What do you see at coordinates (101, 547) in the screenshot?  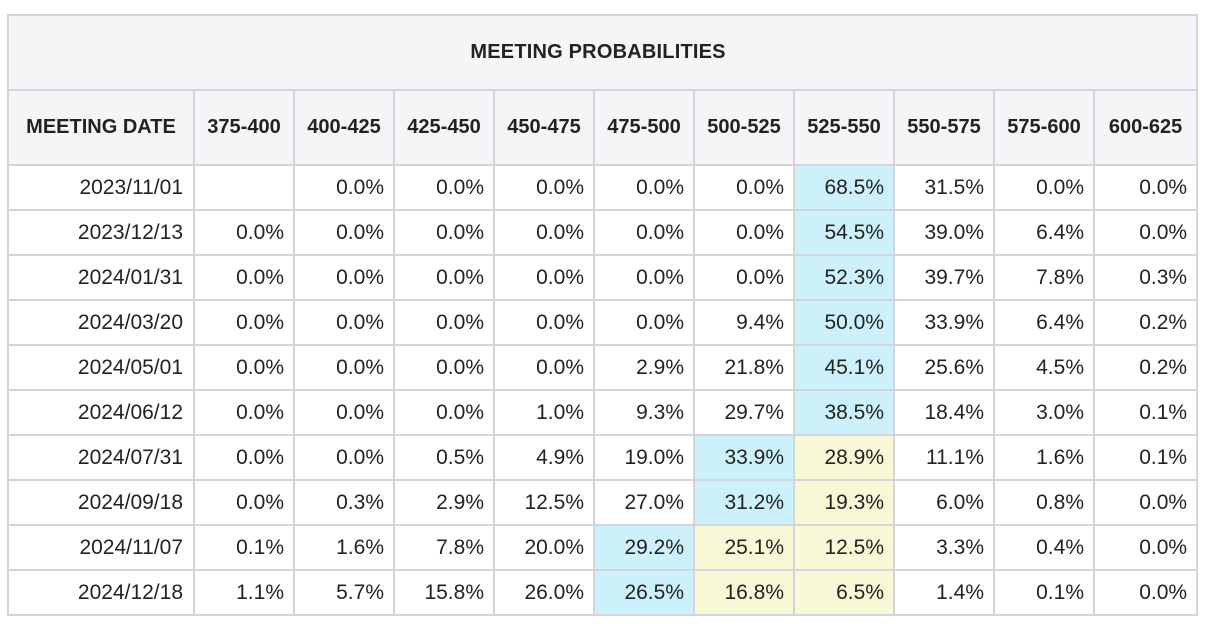 I see `meeting-date-cell: 2024/11/07` at bounding box center [101, 547].